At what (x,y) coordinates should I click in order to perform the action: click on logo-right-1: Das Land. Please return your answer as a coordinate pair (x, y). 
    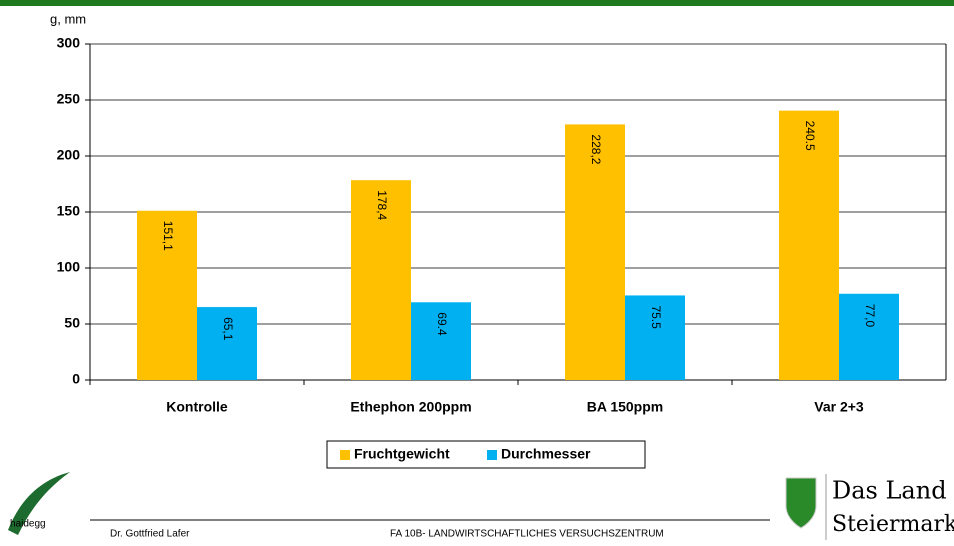
    Looking at the image, I should click on (889, 491).